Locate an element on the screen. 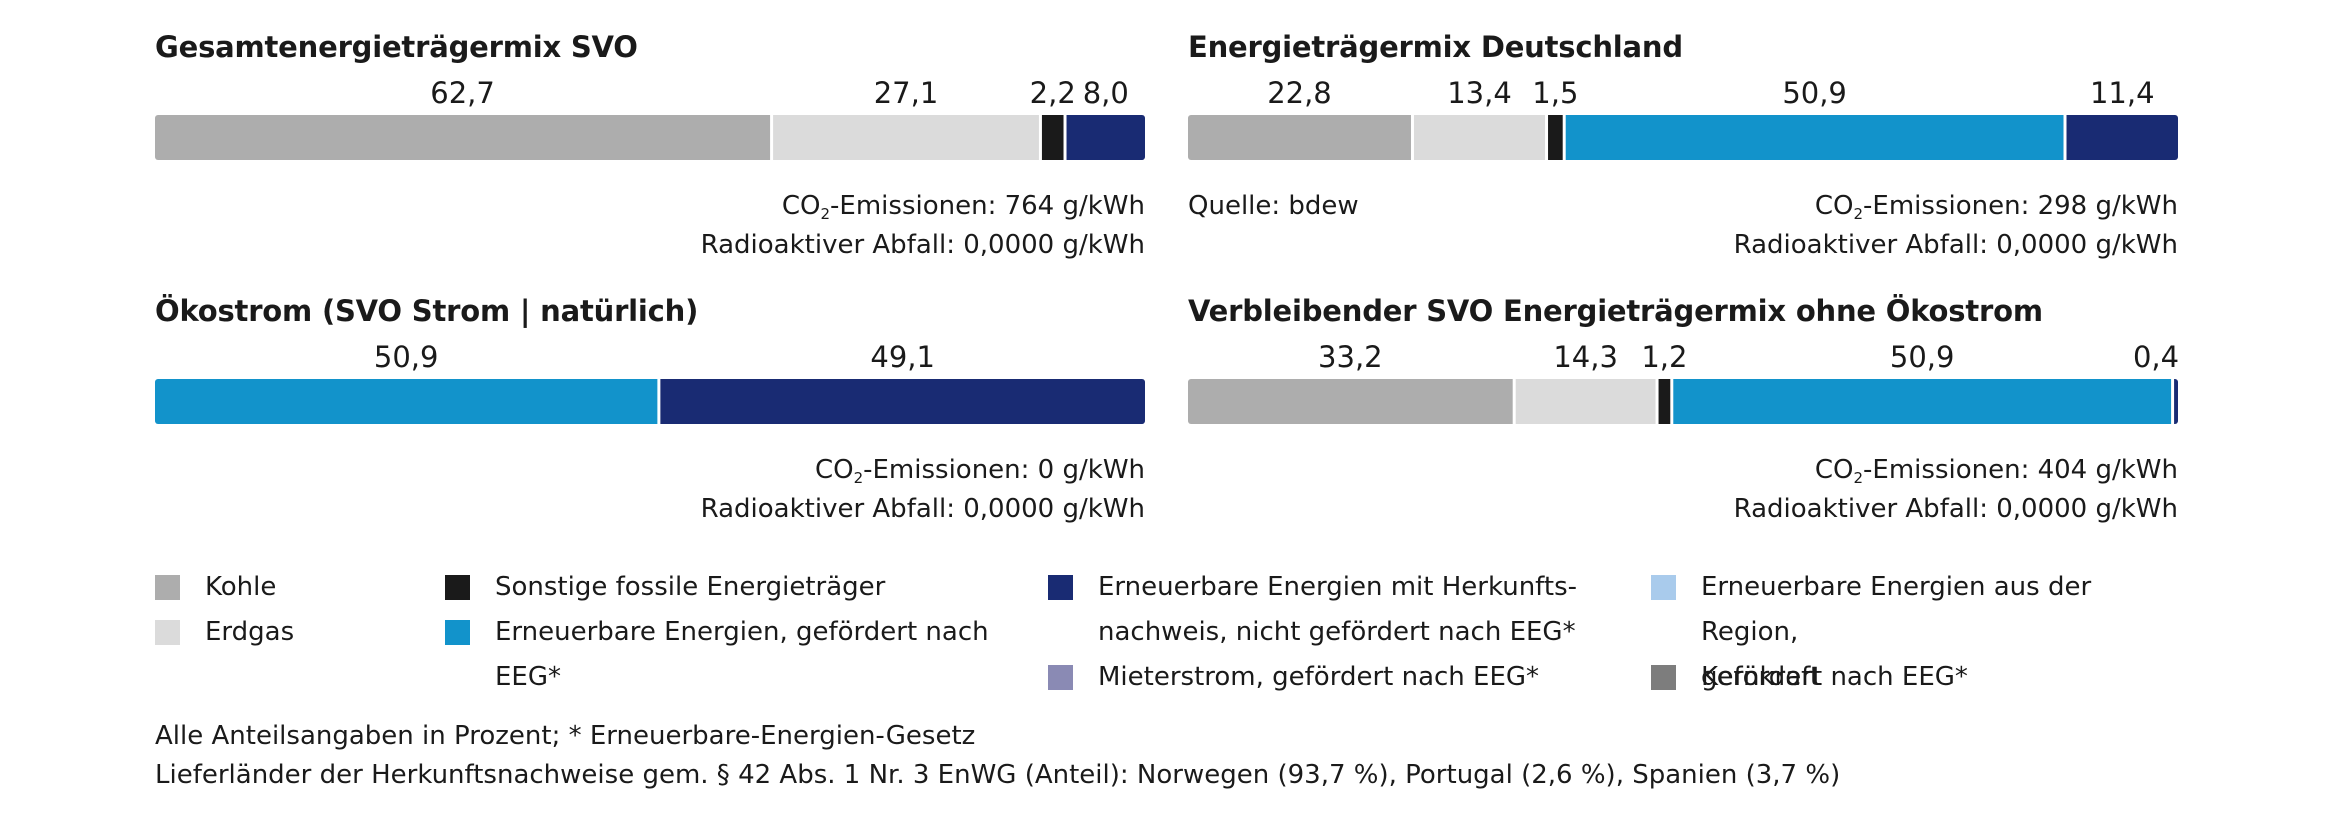  stacked-bar-chart: 22,8 13,4 1,5 50,9 11,4 is located at coordinates (1683, 118).